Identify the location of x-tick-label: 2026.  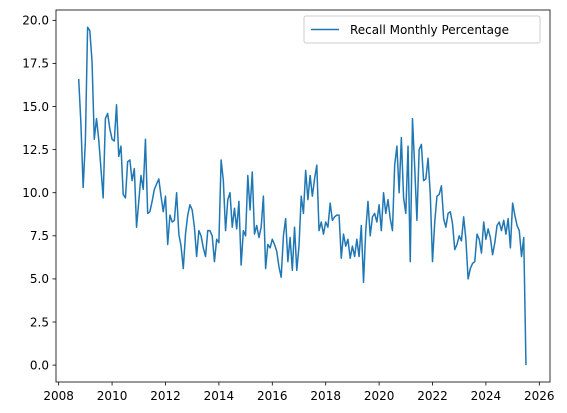
(539, 396).